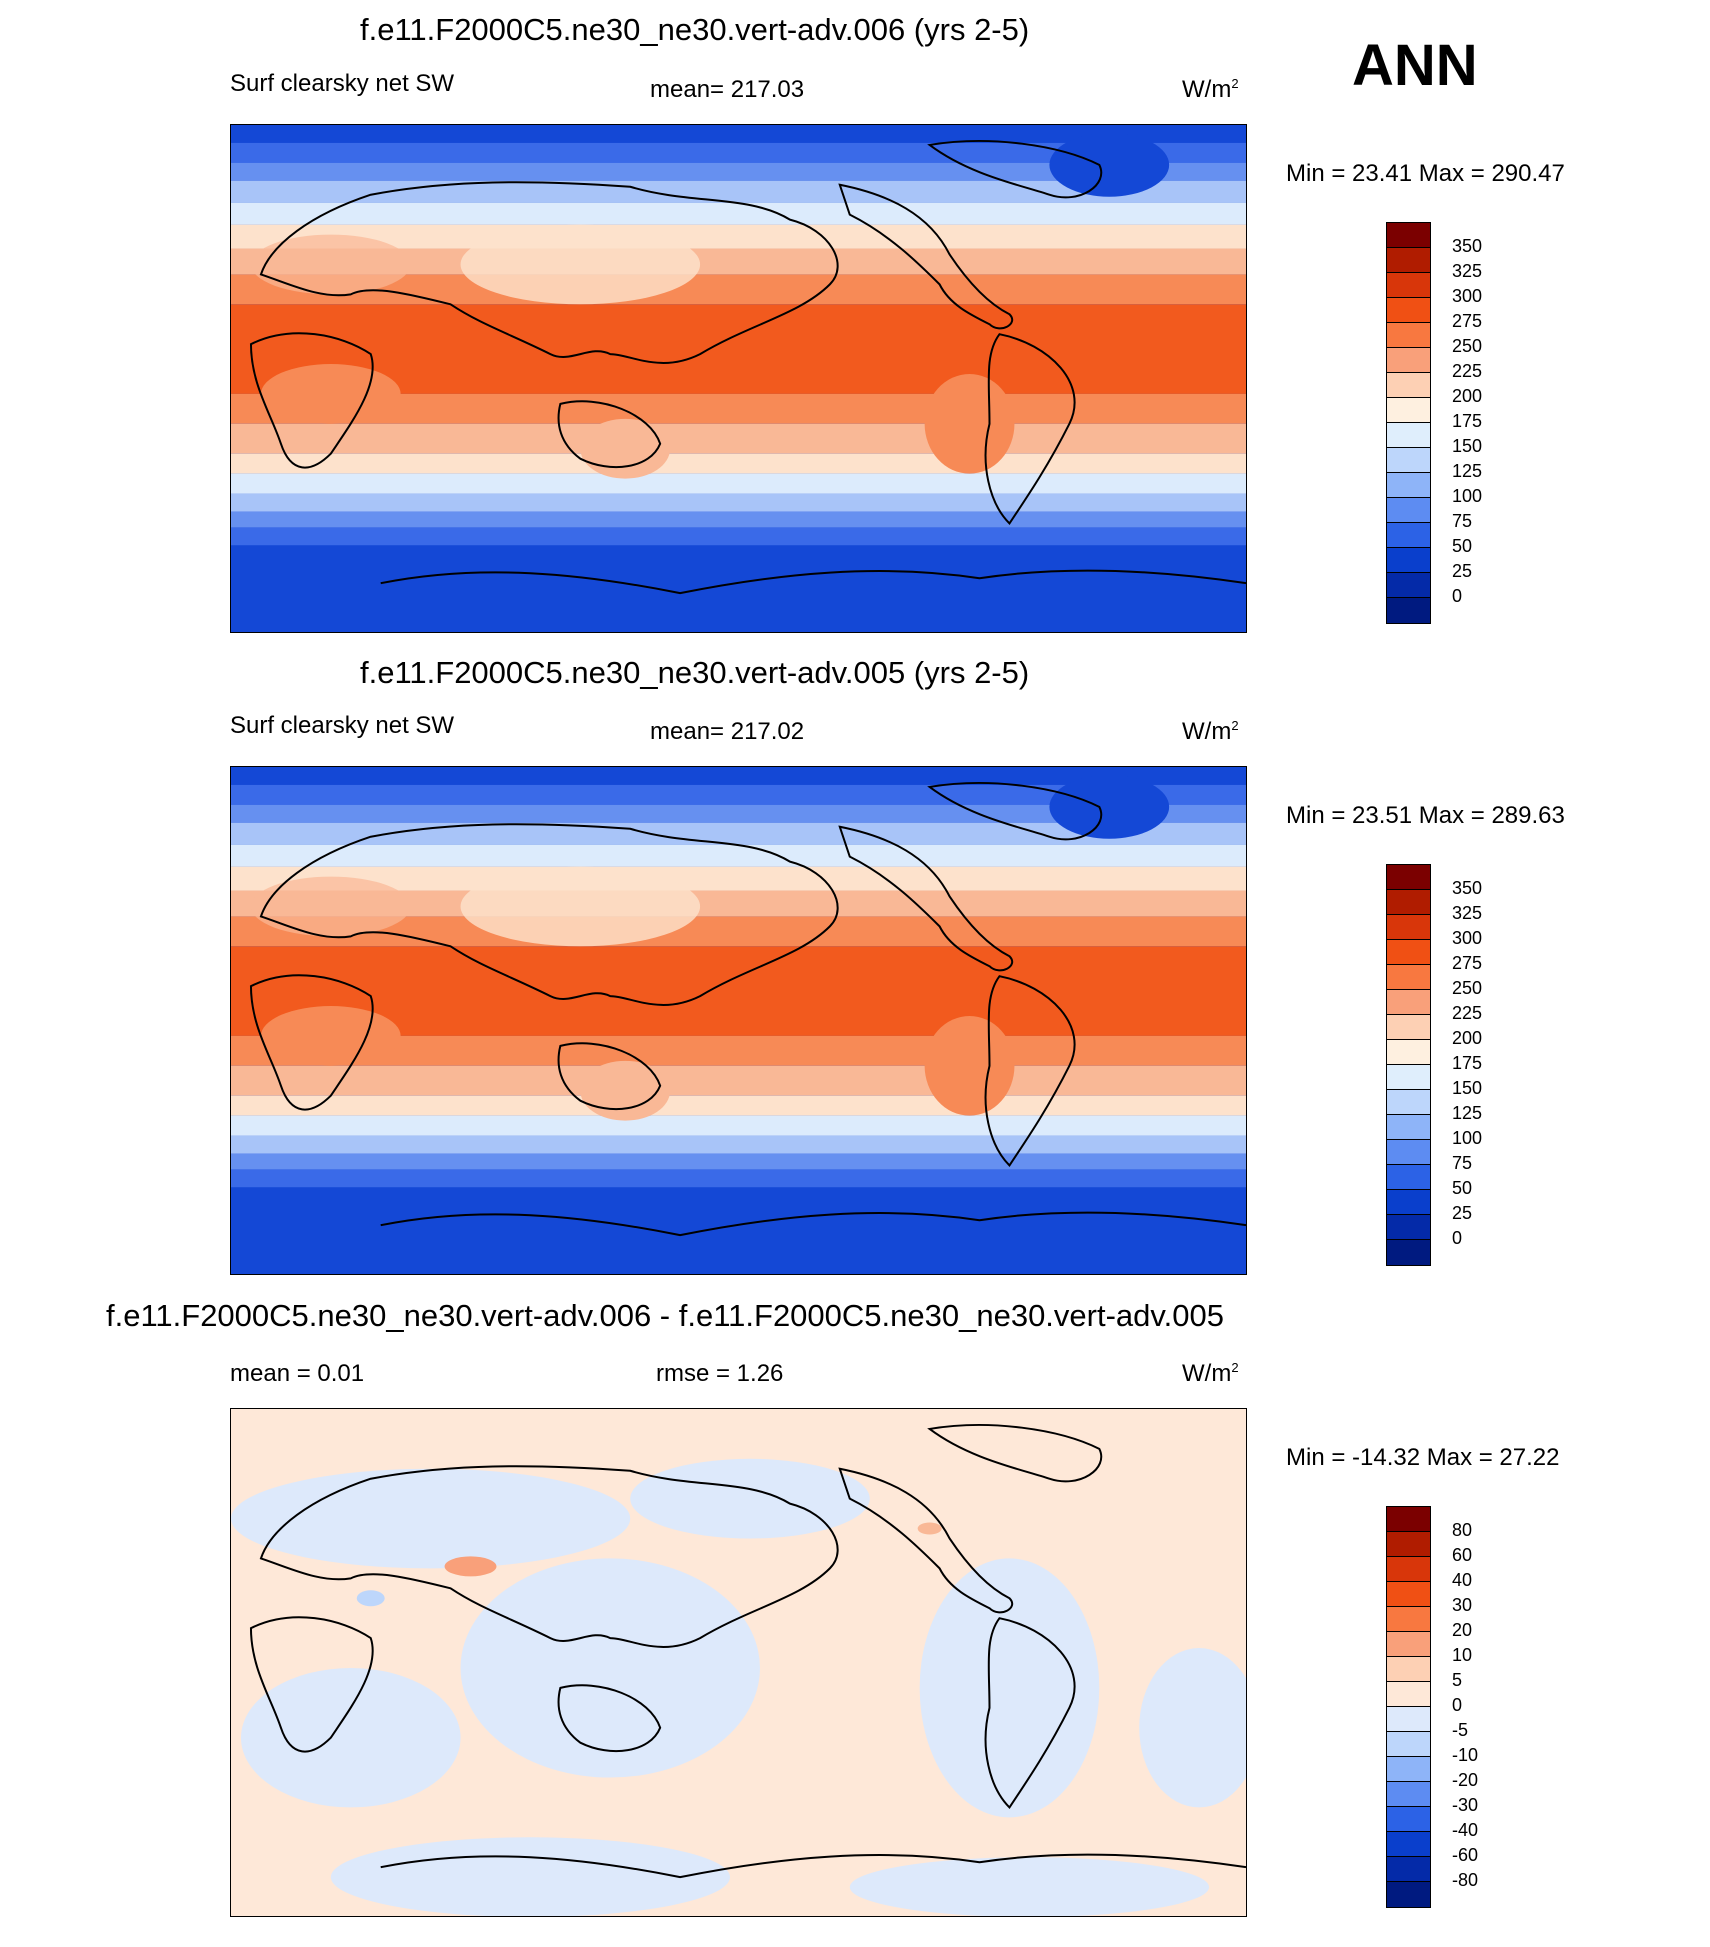 The image size is (1710, 1947). Describe the element at coordinates (727, 731) in the screenshot. I see `panel-2-mean-label: mean= 217.02` at that location.